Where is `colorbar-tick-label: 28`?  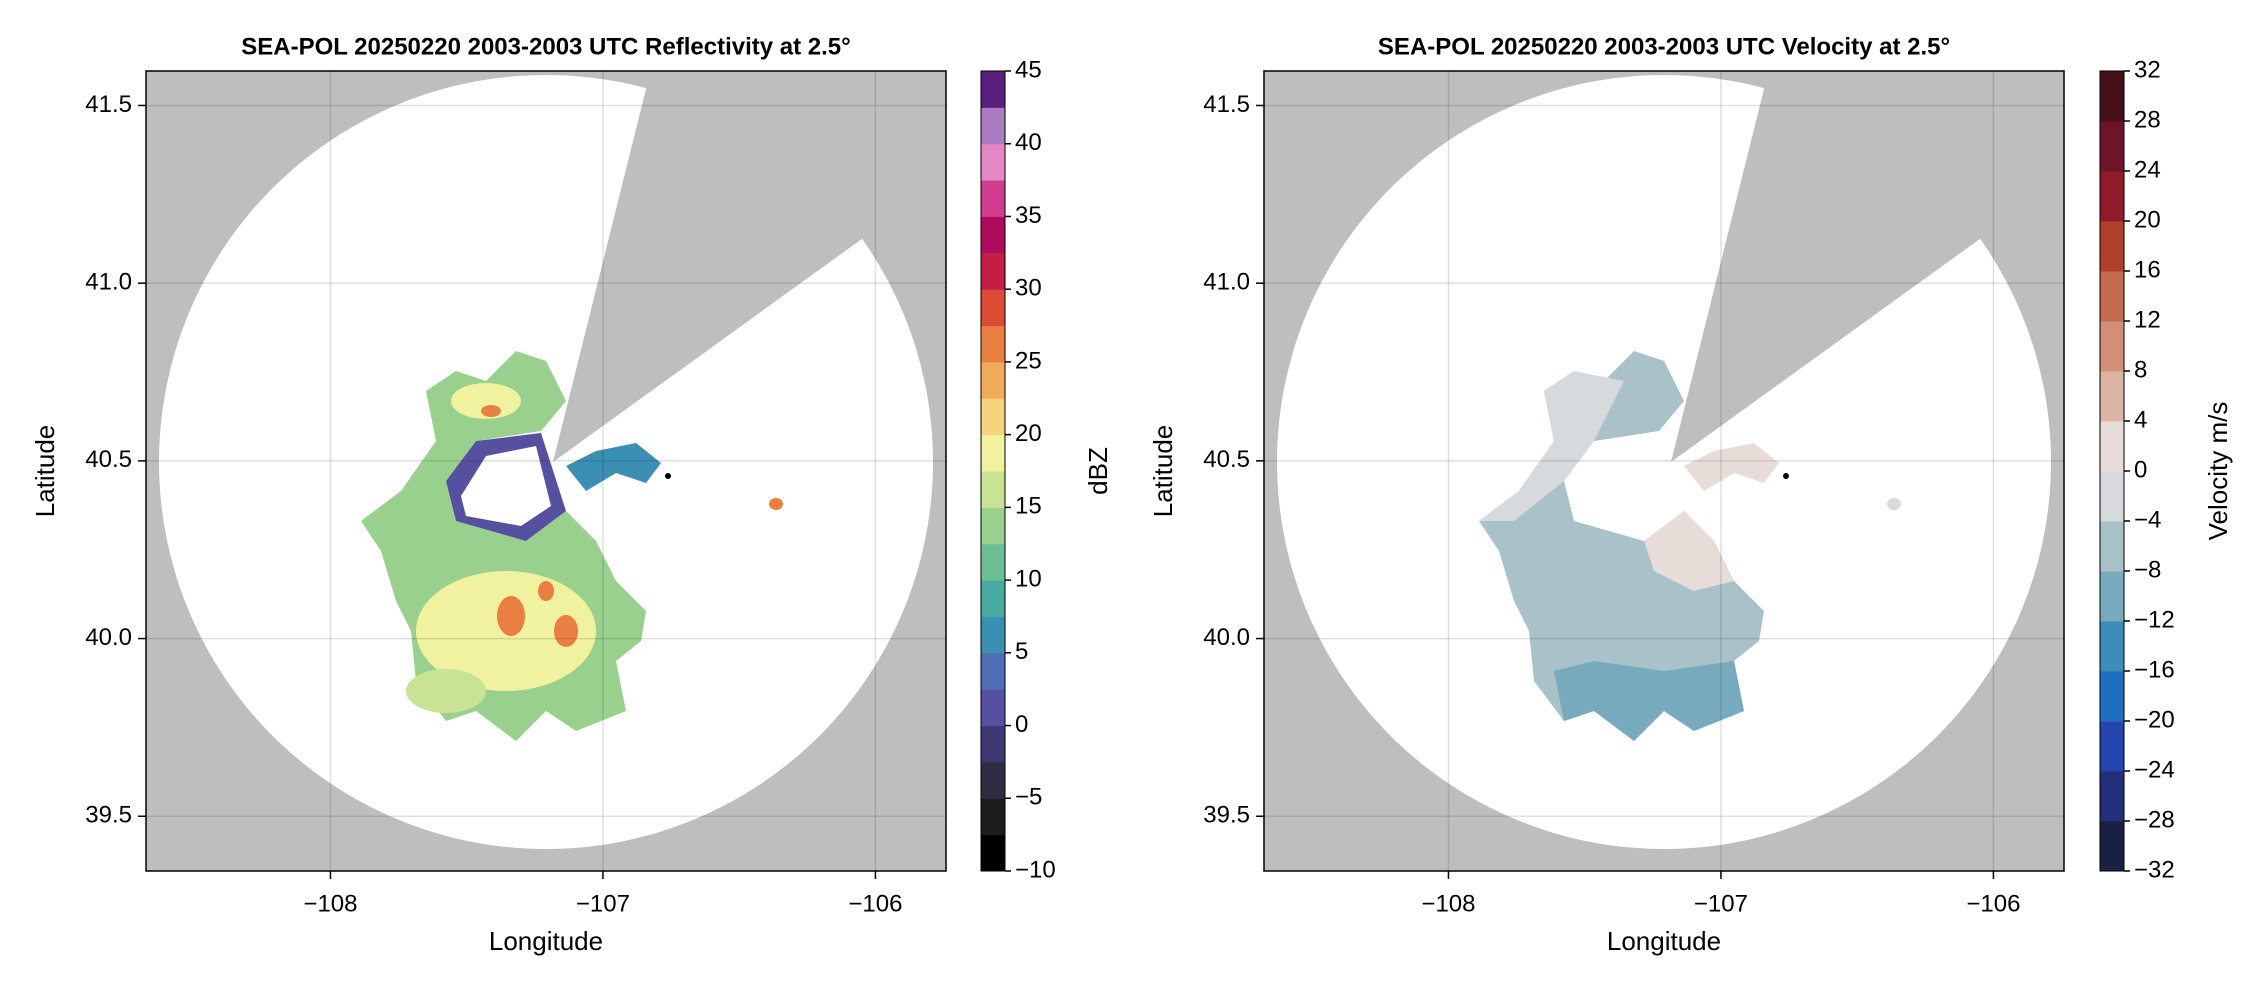 colorbar-tick-label: 28 is located at coordinates (2147, 119).